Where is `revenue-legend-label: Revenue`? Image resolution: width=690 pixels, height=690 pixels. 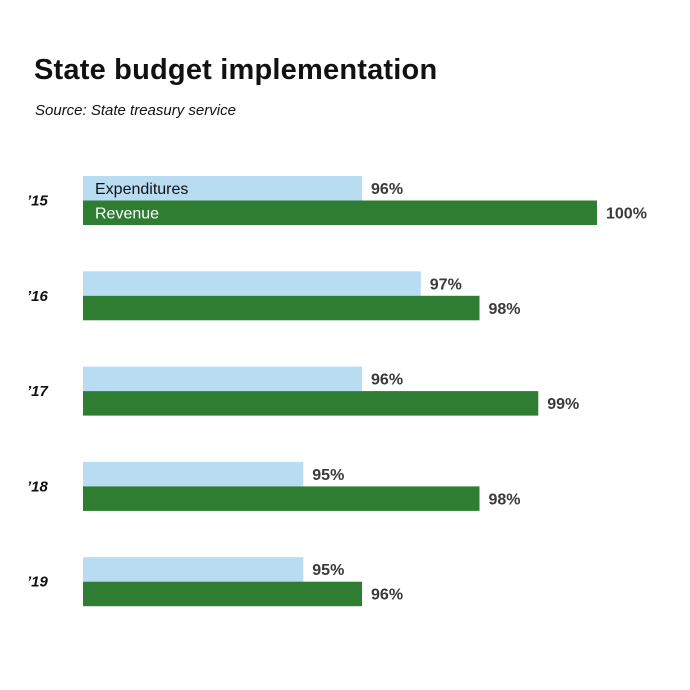
revenue-legend-label: Revenue is located at coordinates (127, 214).